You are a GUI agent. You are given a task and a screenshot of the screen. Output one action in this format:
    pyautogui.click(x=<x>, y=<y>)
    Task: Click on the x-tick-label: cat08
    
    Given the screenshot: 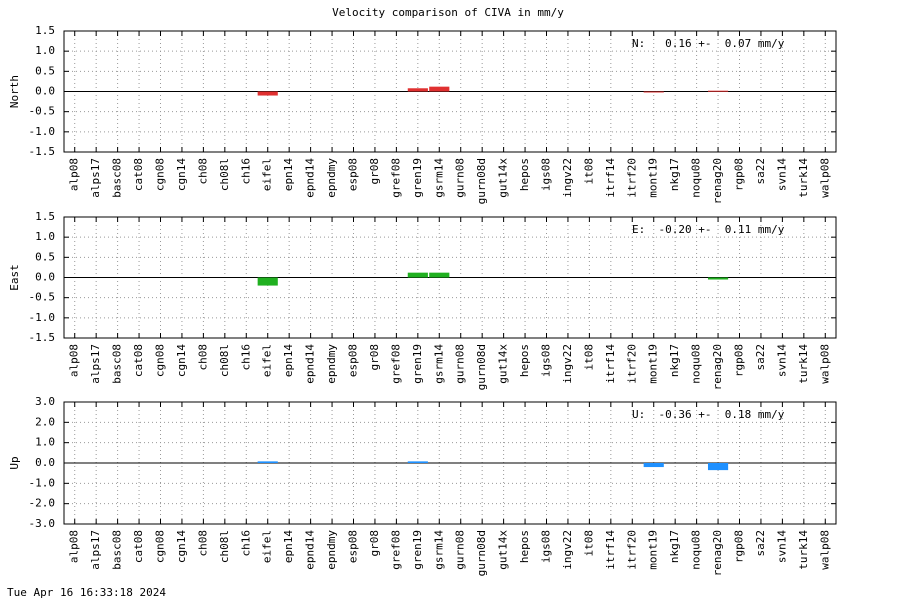 What is the action you would take?
    pyautogui.click(x=138, y=546)
    